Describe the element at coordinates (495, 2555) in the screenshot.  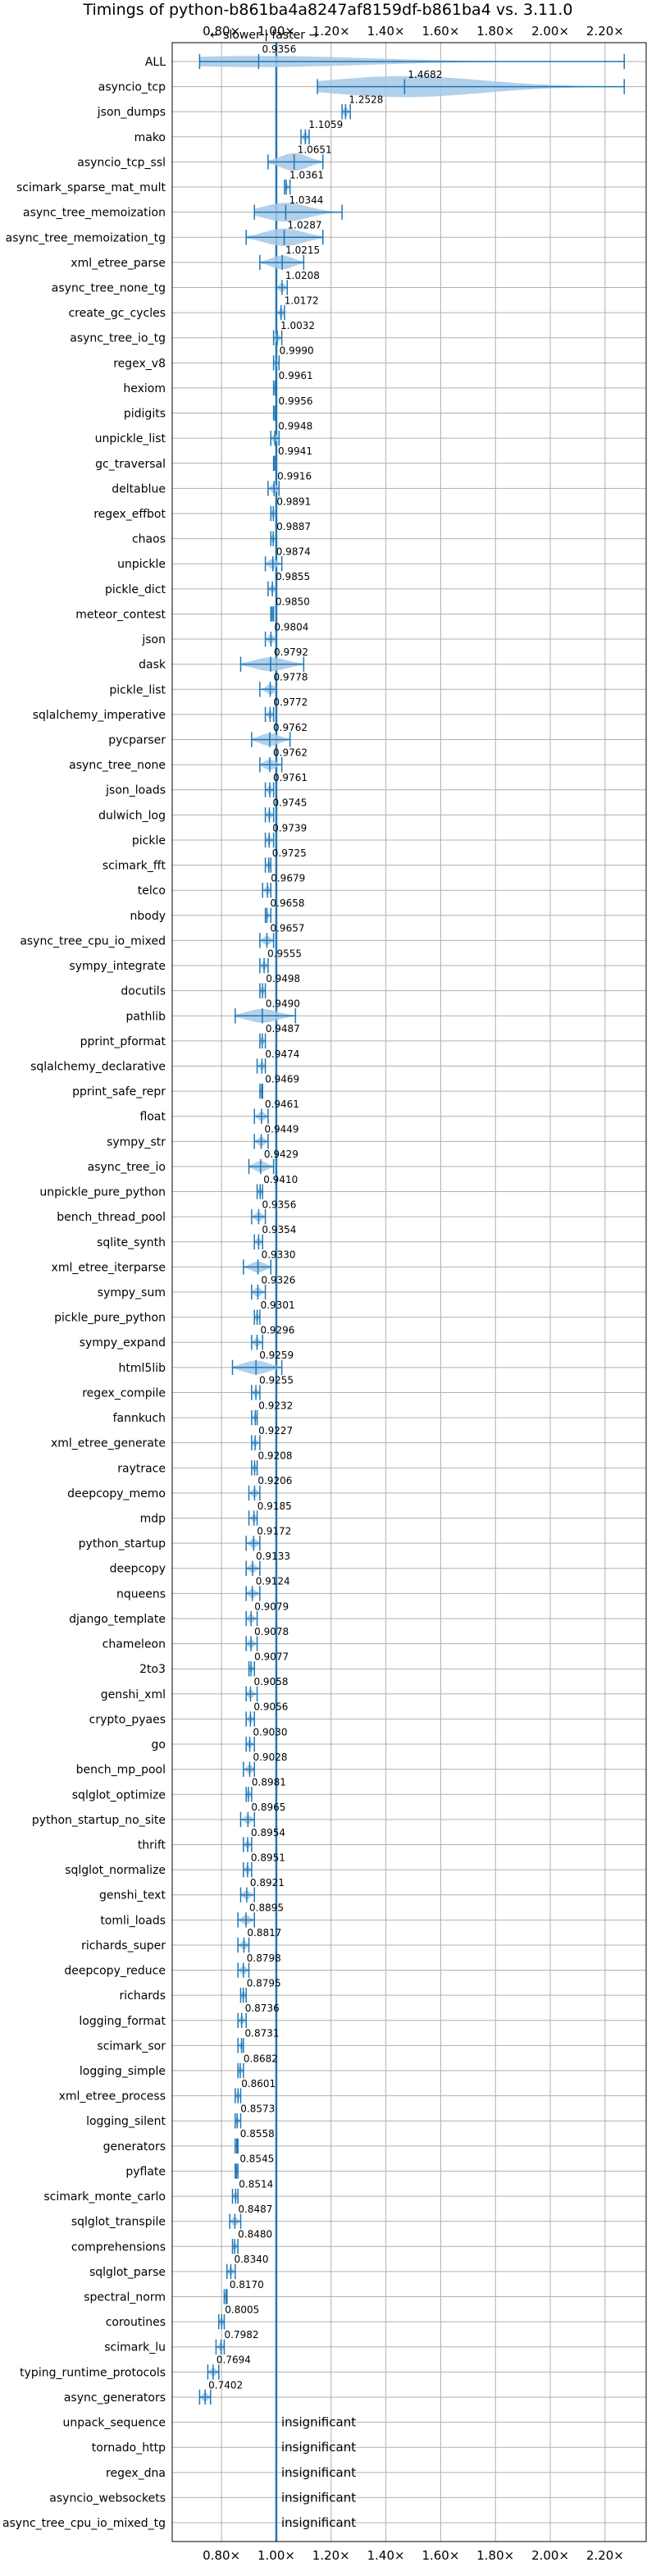
I see `x-tick-label-bottom: 1.80×` at that location.